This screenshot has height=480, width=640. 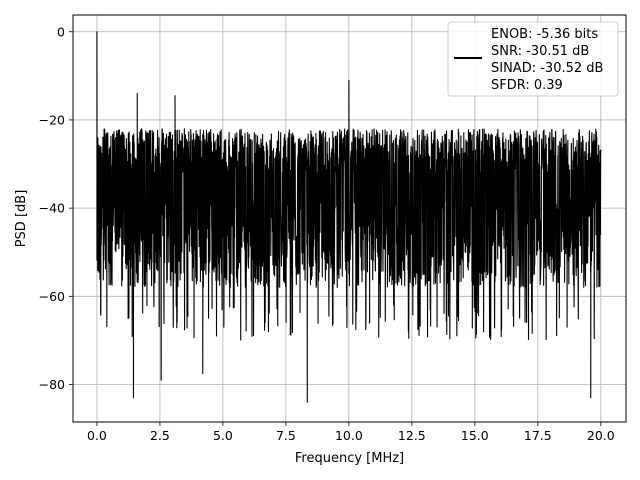 What do you see at coordinates (97, 435) in the screenshot?
I see `x-tick-label: 0.0` at bounding box center [97, 435].